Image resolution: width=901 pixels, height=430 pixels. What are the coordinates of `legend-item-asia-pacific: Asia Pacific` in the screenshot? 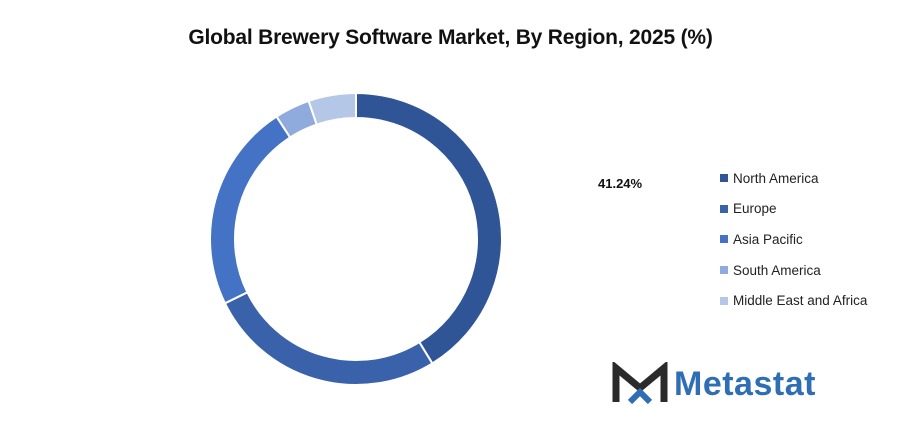 It's located at (793, 239).